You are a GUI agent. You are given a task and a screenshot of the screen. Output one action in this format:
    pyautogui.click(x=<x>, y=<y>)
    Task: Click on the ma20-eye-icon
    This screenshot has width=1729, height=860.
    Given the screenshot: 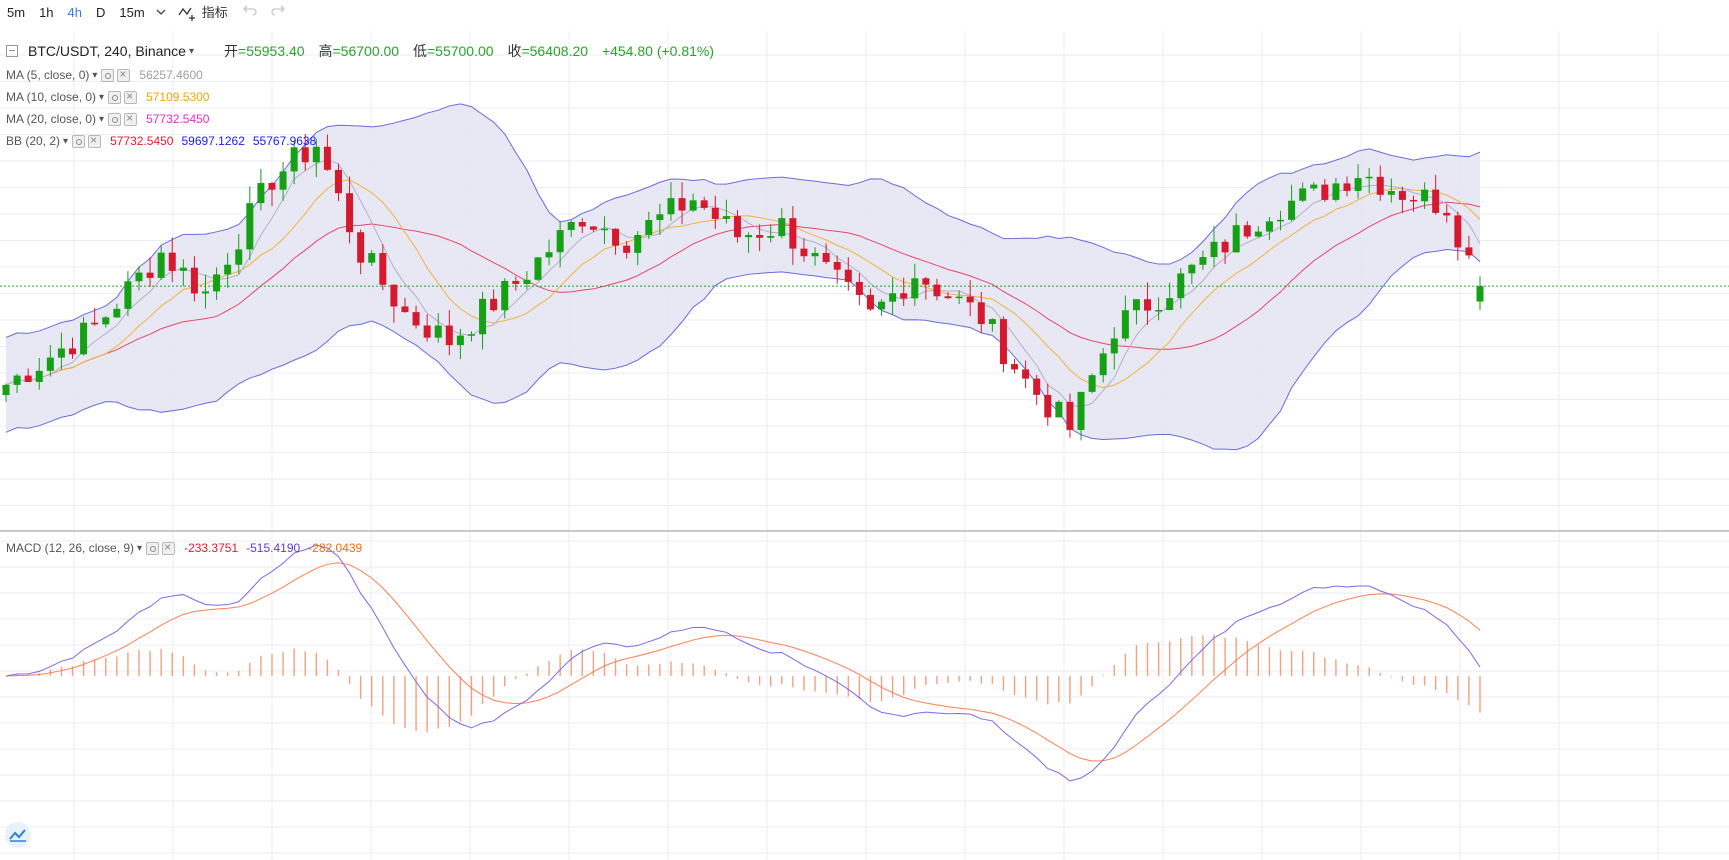 What is the action you would take?
    pyautogui.click(x=115, y=119)
    